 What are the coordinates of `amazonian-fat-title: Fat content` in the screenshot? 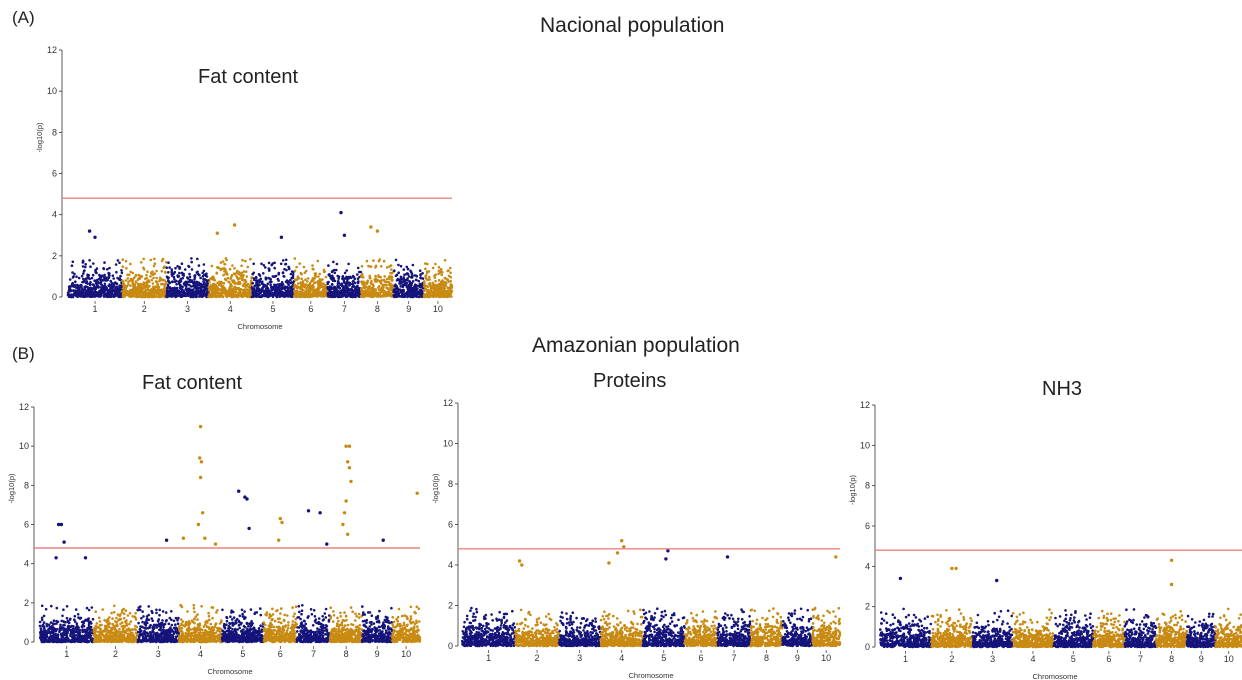 It's located at (192, 383).